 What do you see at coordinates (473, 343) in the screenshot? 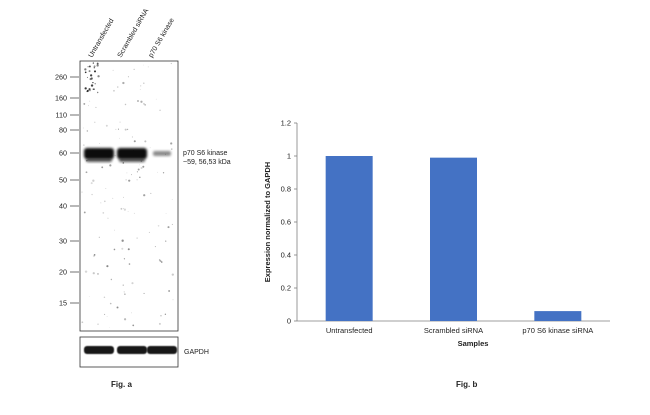
I see `chart-x-axis-label: Samples` at bounding box center [473, 343].